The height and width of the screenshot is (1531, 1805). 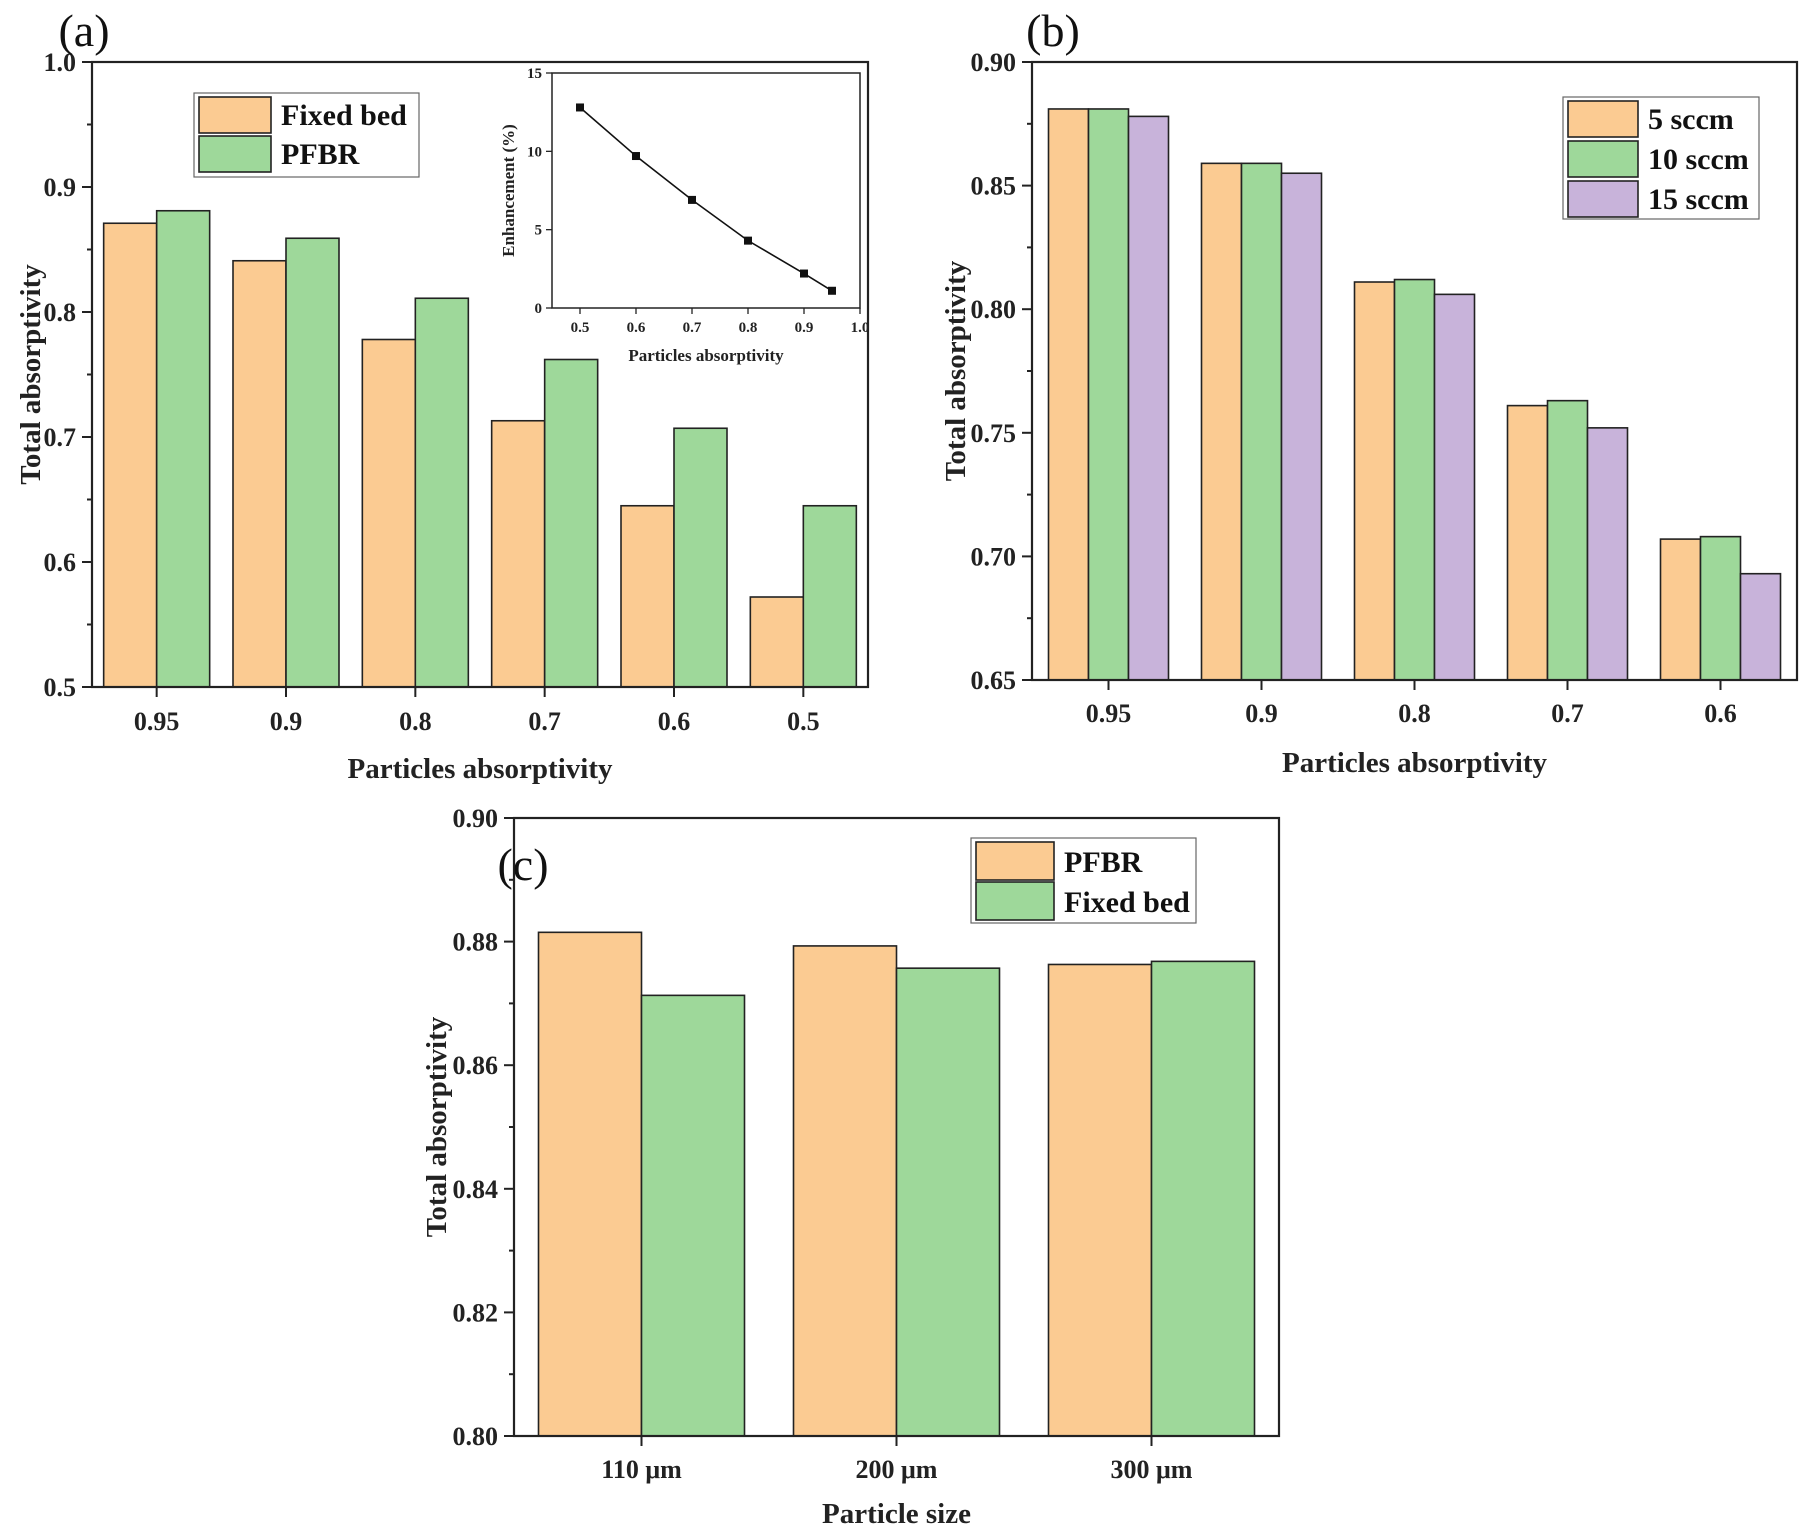 What do you see at coordinates (476, 1312) in the screenshot?
I see `y-tick-label: 0.82` at bounding box center [476, 1312].